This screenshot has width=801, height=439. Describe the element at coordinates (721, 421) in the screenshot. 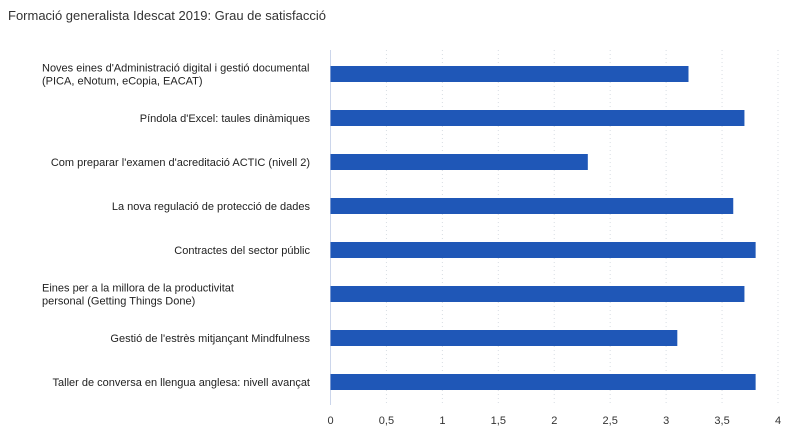

I see `x-tick-label: 3,5` at that location.